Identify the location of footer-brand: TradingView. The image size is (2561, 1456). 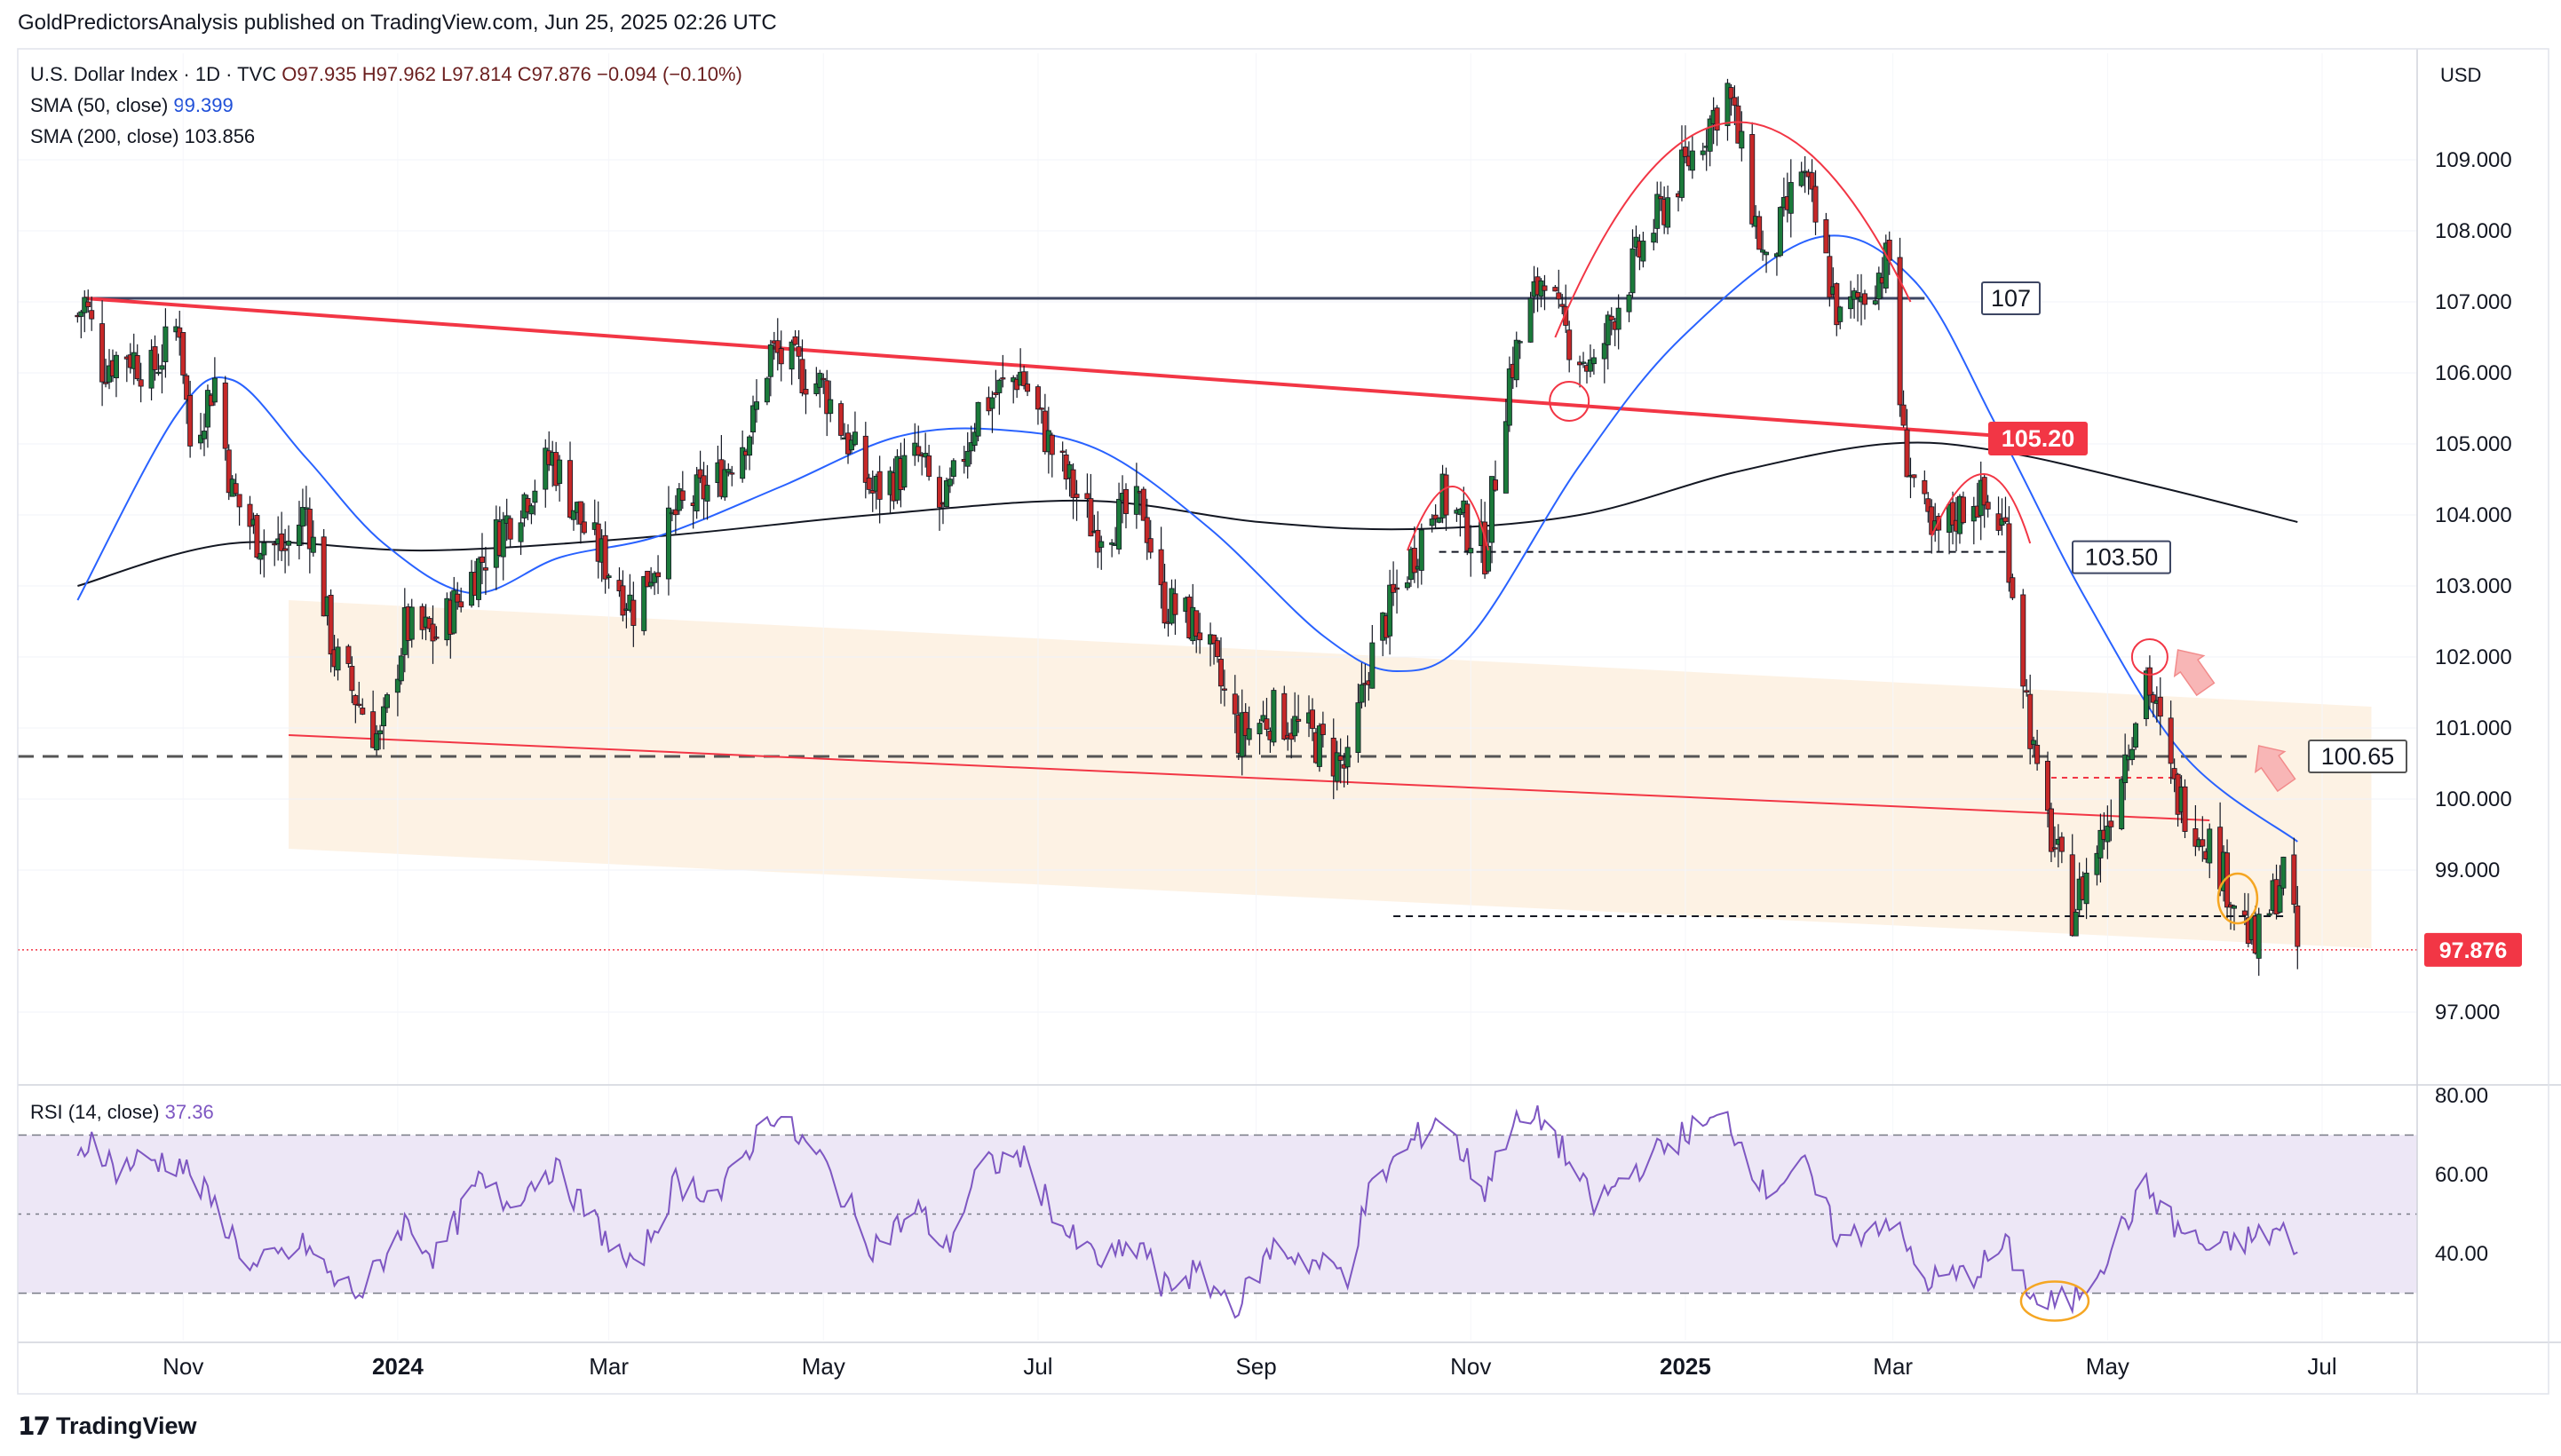
(126, 1425).